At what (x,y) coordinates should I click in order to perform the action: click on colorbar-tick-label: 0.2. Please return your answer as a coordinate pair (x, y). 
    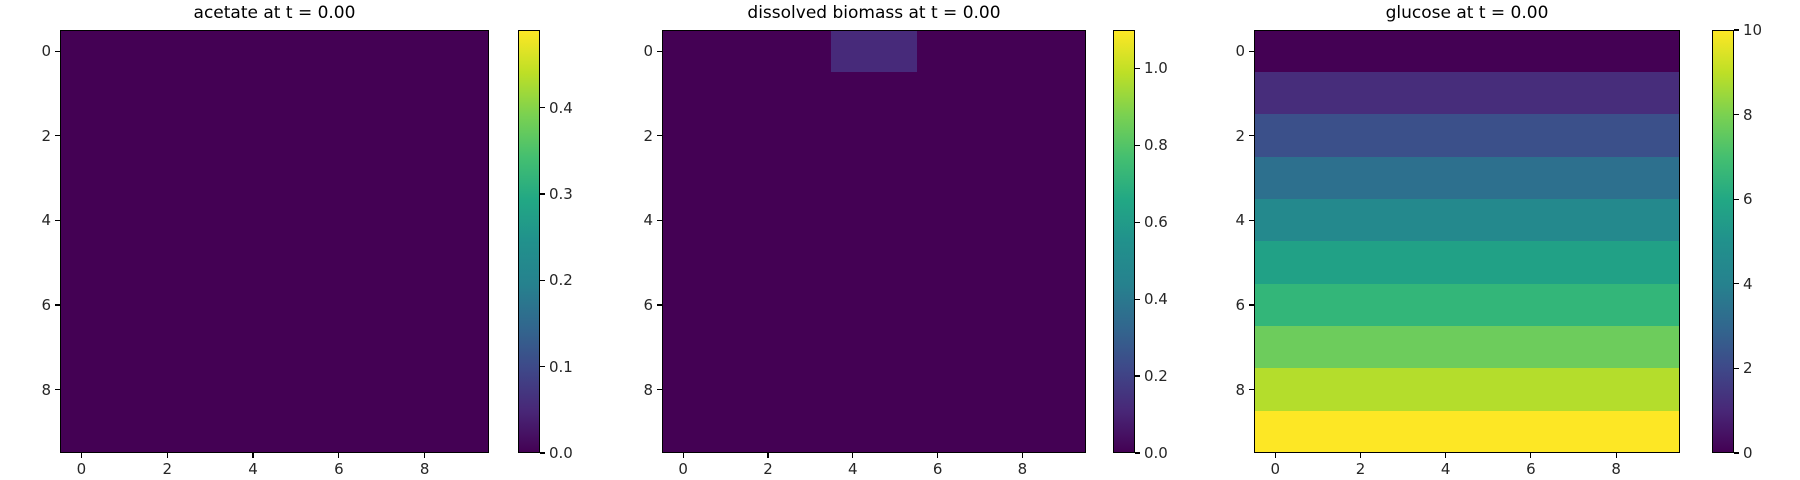
    Looking at the image, I should click on (1156, 376).